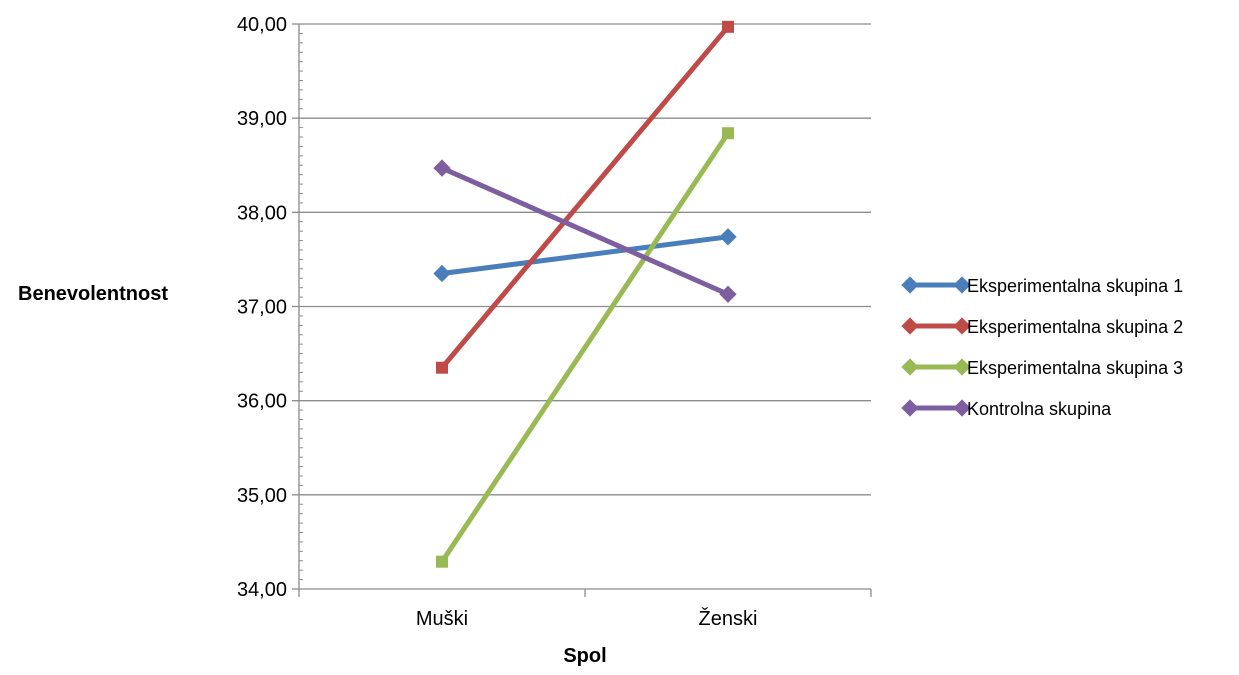 Image resolution: width=1239 pixels, height=675 pixels. Describe the element at coordinates (1075, 368) in the screenshot. I see `legend-label: Eksperimentalna skupina 3` at that location.